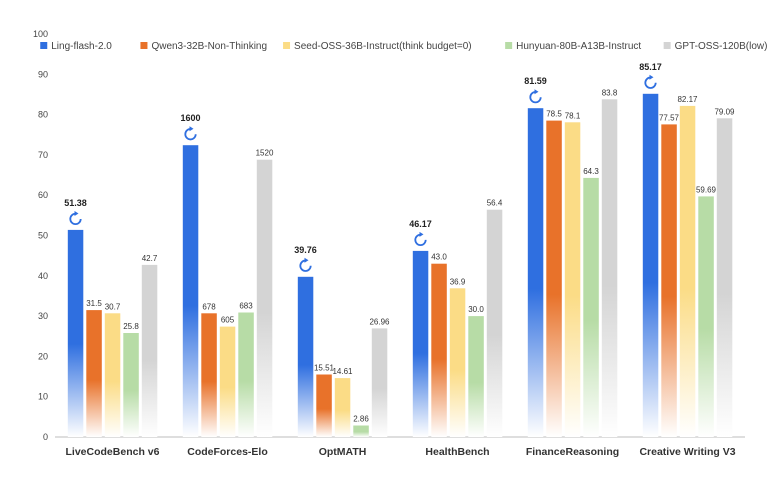 This screenshot has width=770, height=485. What do you see at coordinates (342, 371) in the screenshot?
I see `data-label-seed-oss-36b-instruct-think-budget-0-optmath: 14.61` at bounding box center [342, 371].